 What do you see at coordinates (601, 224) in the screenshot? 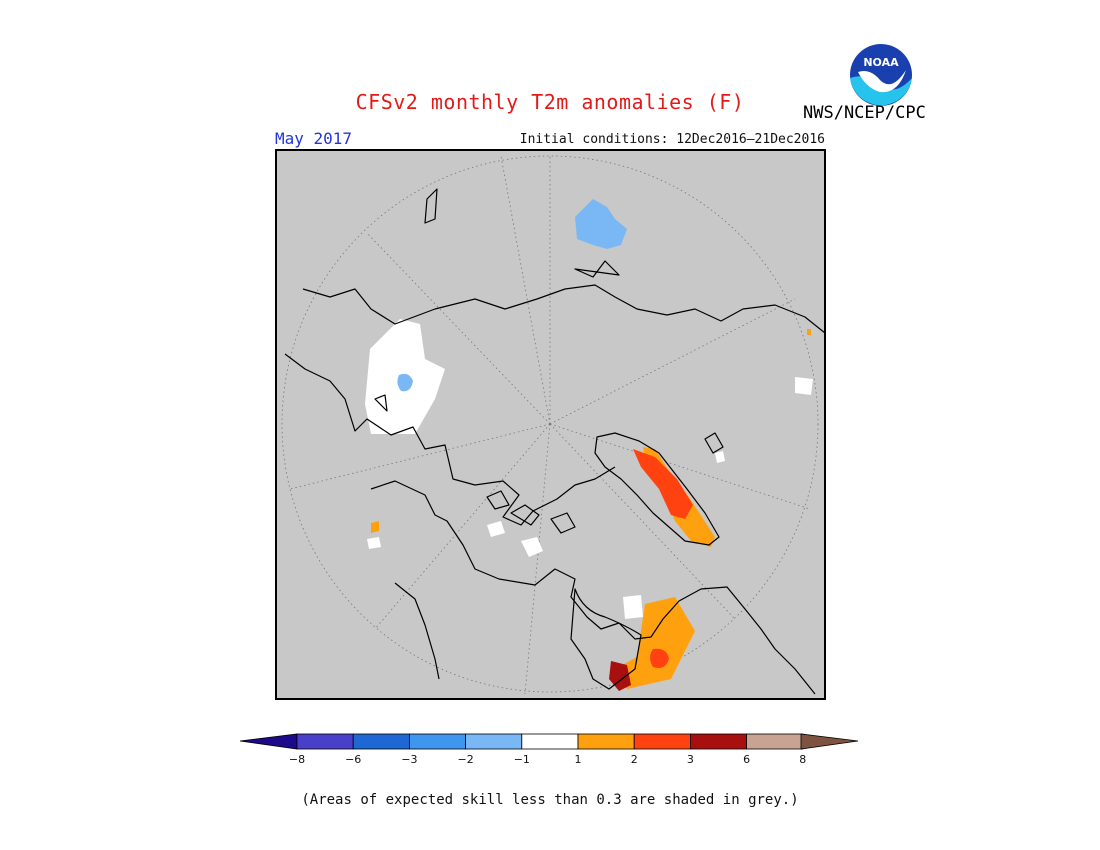
I see `anomaly-area-atlantic-cold` at bounding box center [601, 224].